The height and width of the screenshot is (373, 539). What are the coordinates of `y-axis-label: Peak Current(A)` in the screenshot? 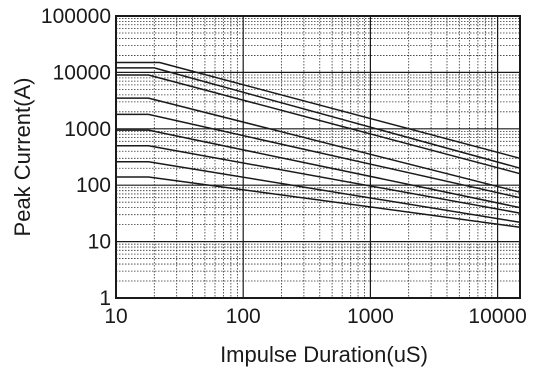 It's located at (22, 157).